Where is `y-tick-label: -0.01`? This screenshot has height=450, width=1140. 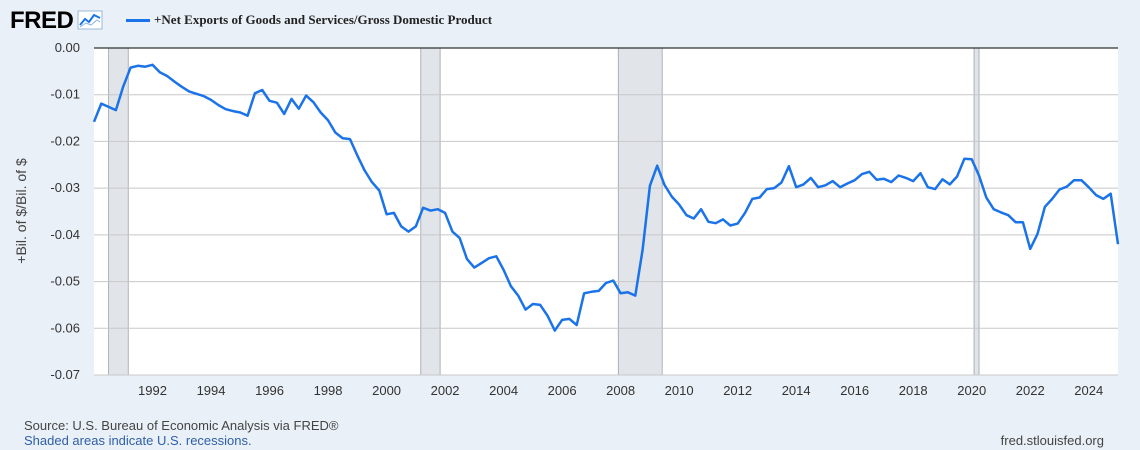 y-tick-label: -0.01 is located at coordinates (65, 94).